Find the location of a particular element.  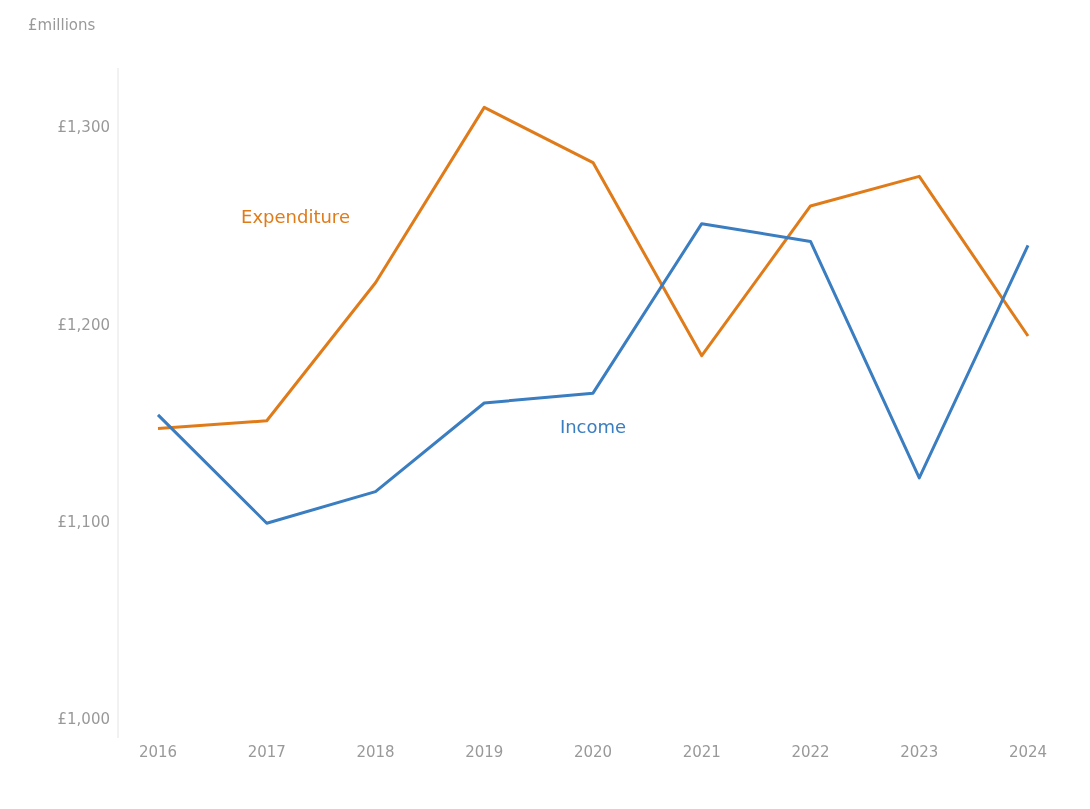

x-tick-label: 2020 is located at coordinates (593, 751).